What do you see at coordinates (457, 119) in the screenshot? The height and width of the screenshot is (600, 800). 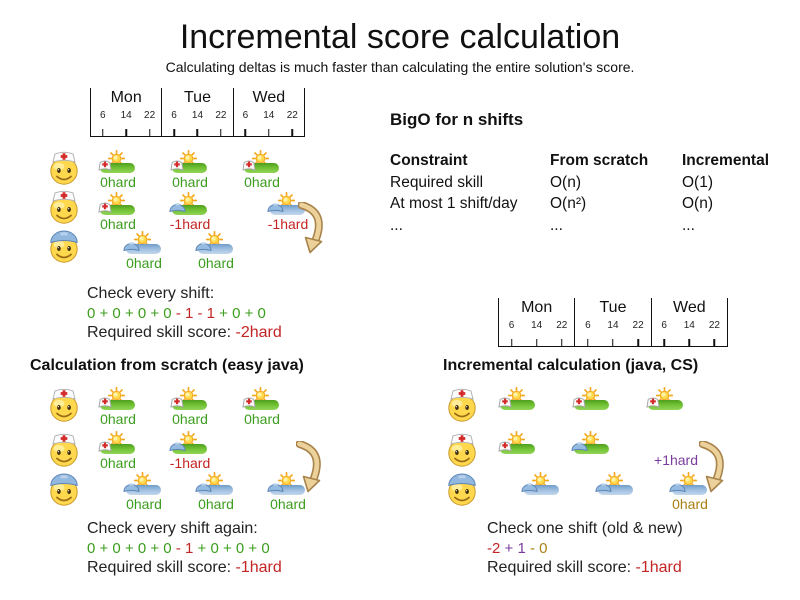 I see `bigo-heading: BigO for n shifts` at bounding box center [457, 119].